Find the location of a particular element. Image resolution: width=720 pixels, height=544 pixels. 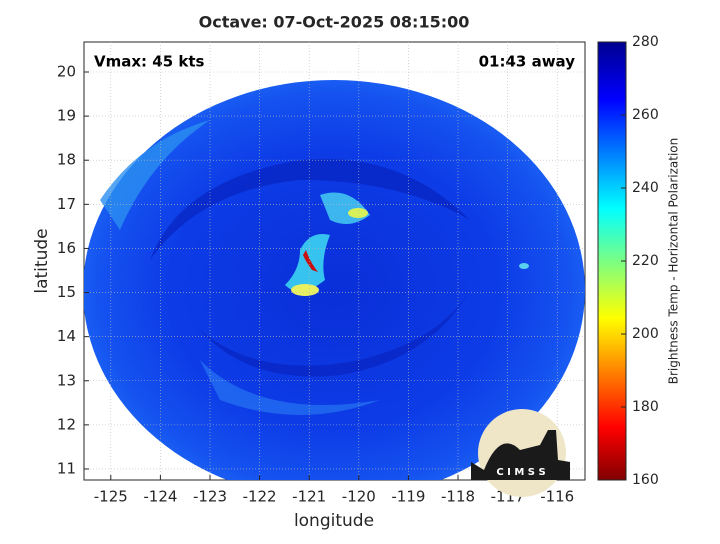

y-tick-label: 16 is located at coordinates (66, 248).